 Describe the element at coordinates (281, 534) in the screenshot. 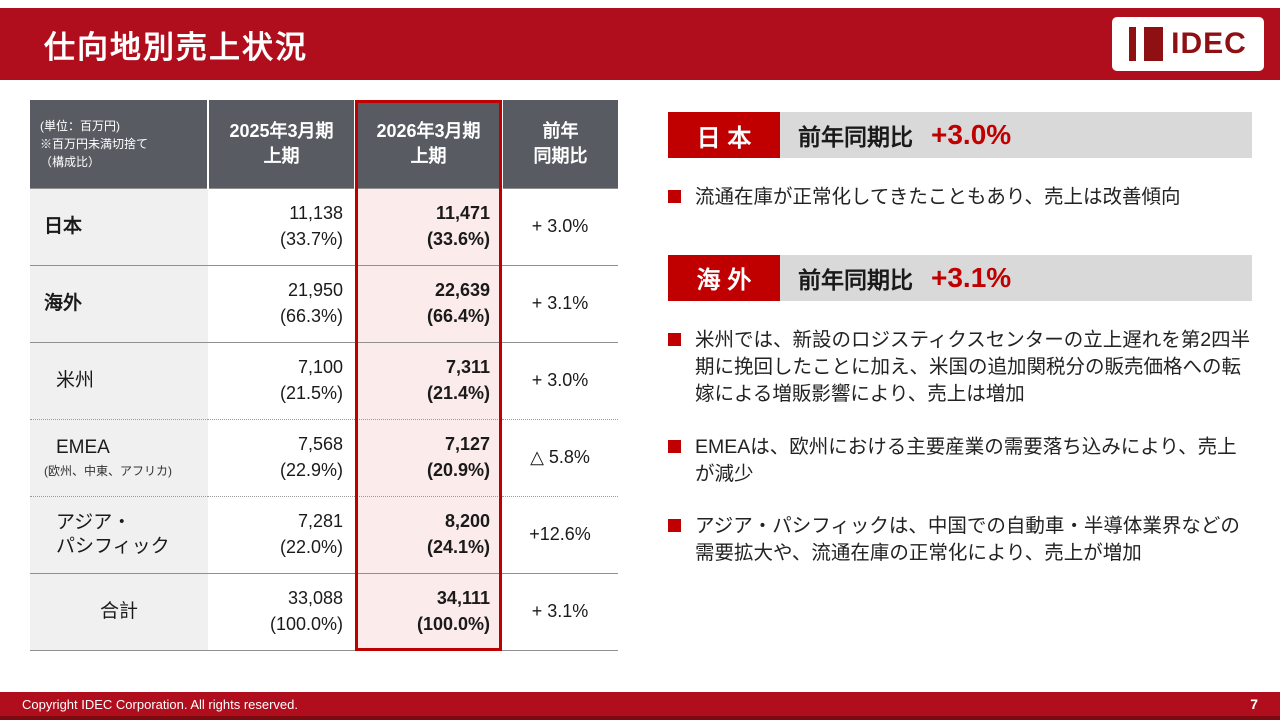

I see `cell-asia-prev: 7,281 (22.0%)` at that location.